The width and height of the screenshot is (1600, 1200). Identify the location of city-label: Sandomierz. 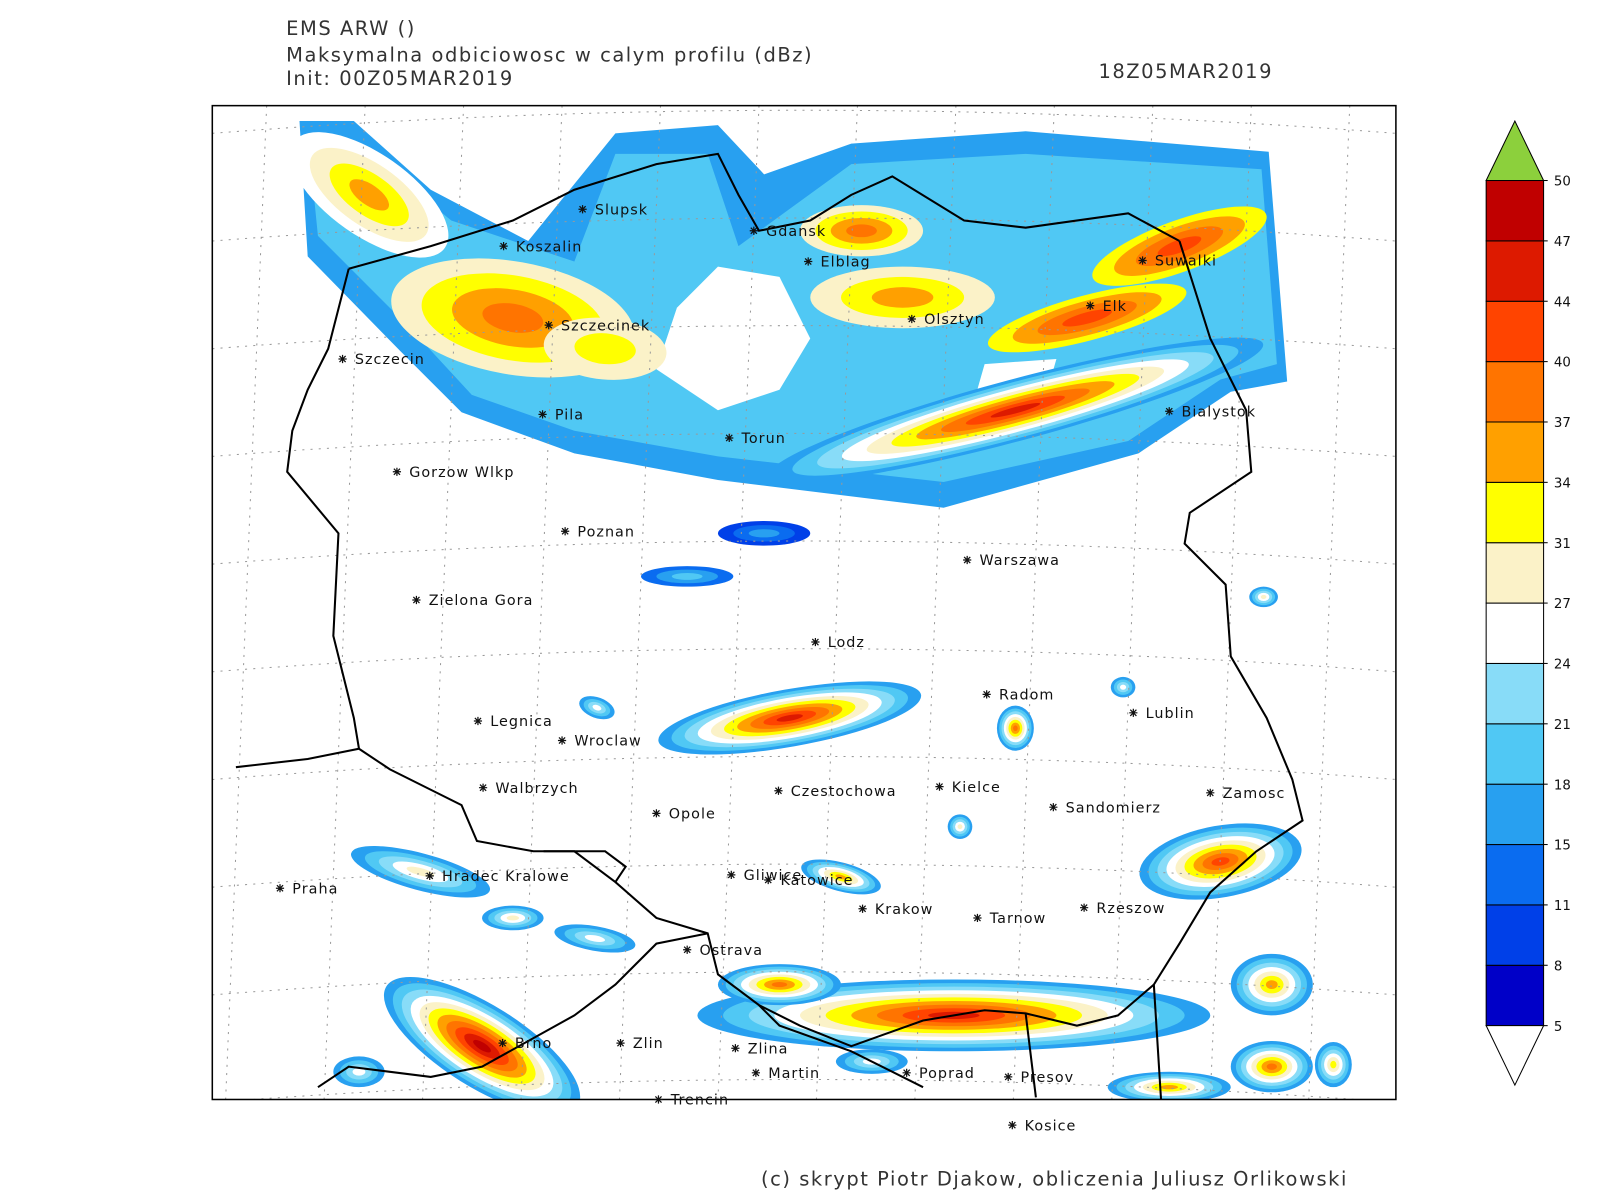
(1113, 808).